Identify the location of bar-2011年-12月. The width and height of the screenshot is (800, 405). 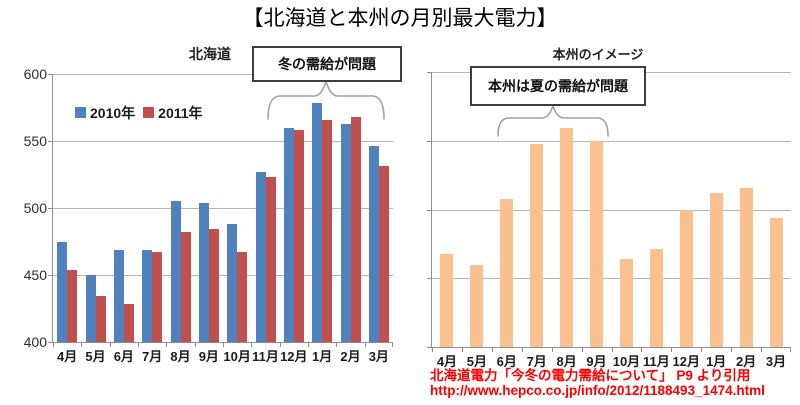
(298, 236).